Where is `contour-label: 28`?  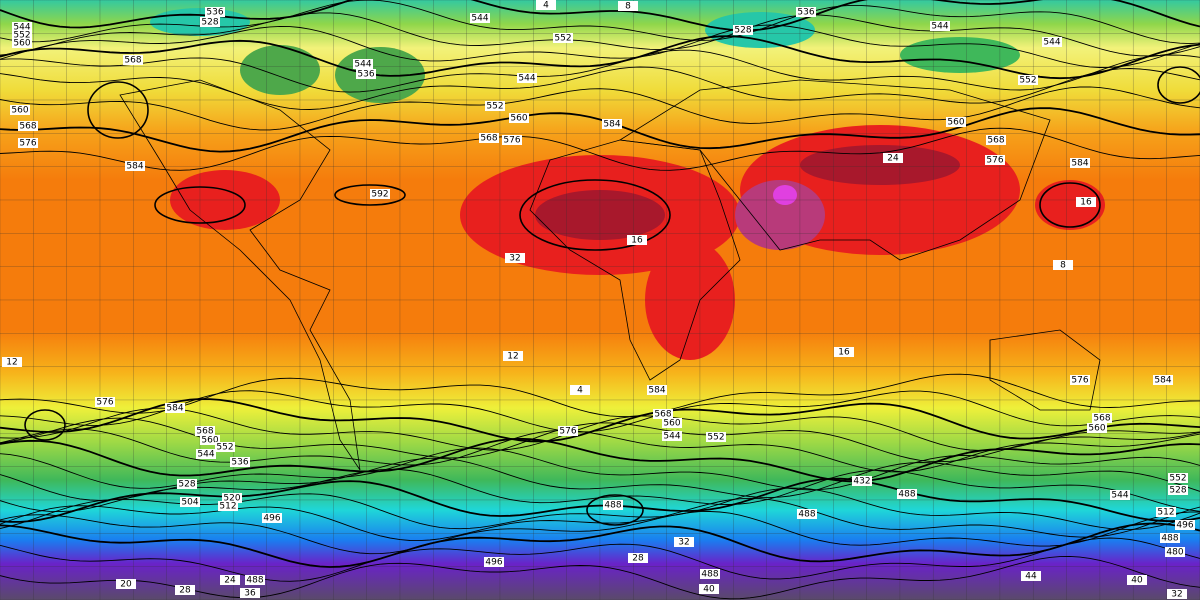 contour-label: 28 is located at coordinates (185, 591).